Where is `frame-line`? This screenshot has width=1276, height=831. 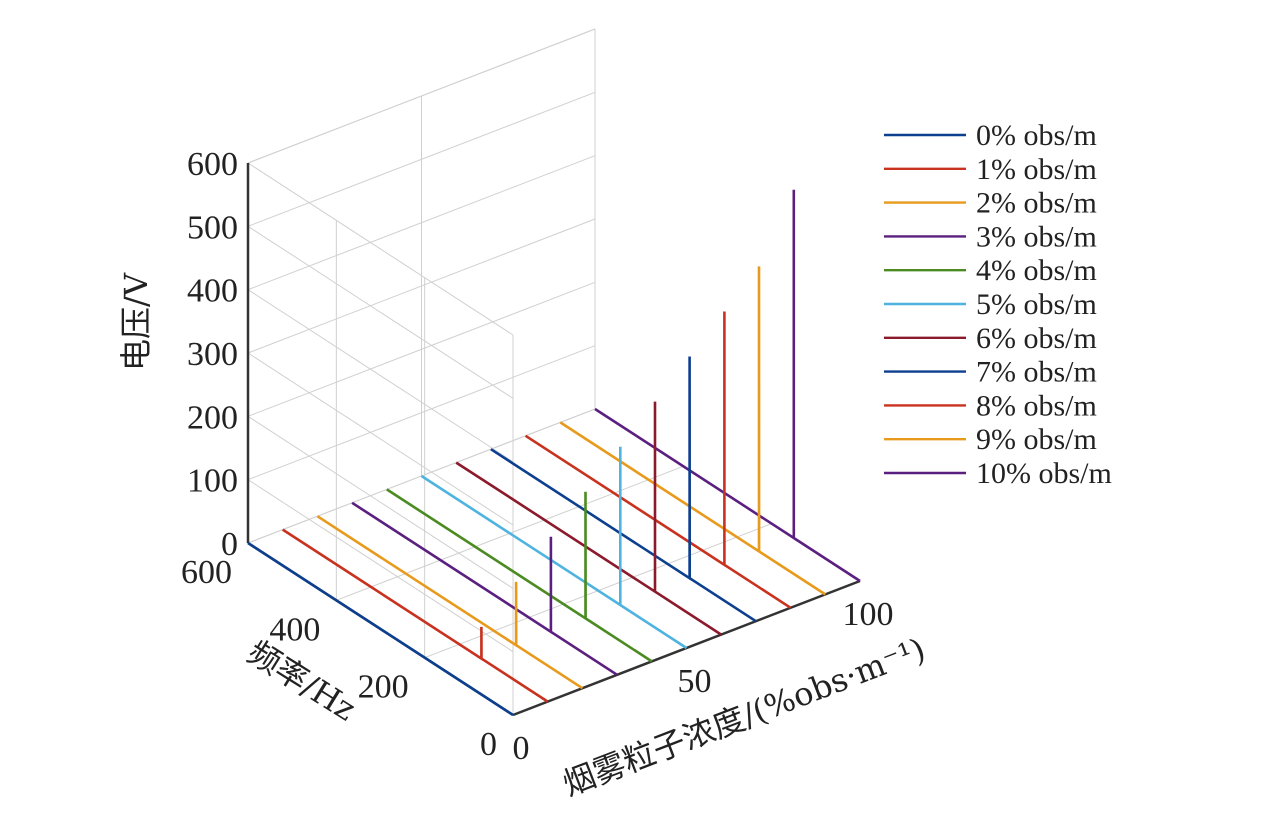
frame-line is located at coordinates (421, 96).